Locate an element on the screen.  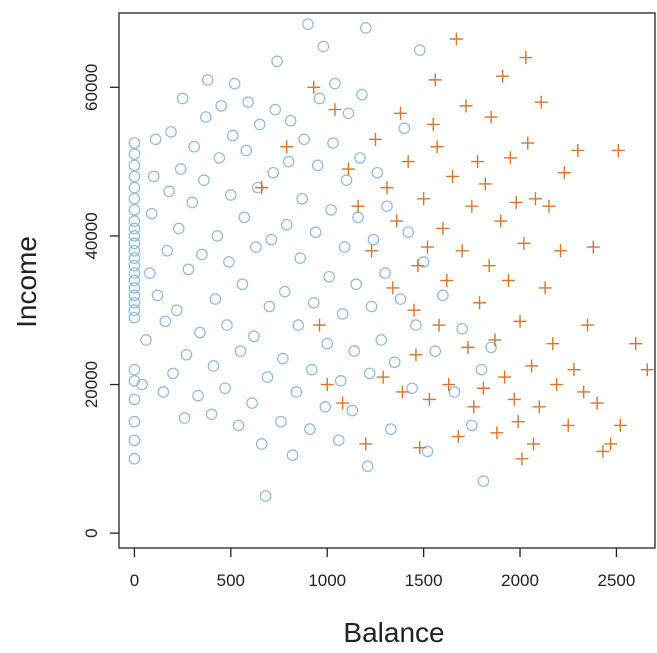
x-axis: 0 500 1000 1500 2000 2500 is located at coordinates (383, 569).